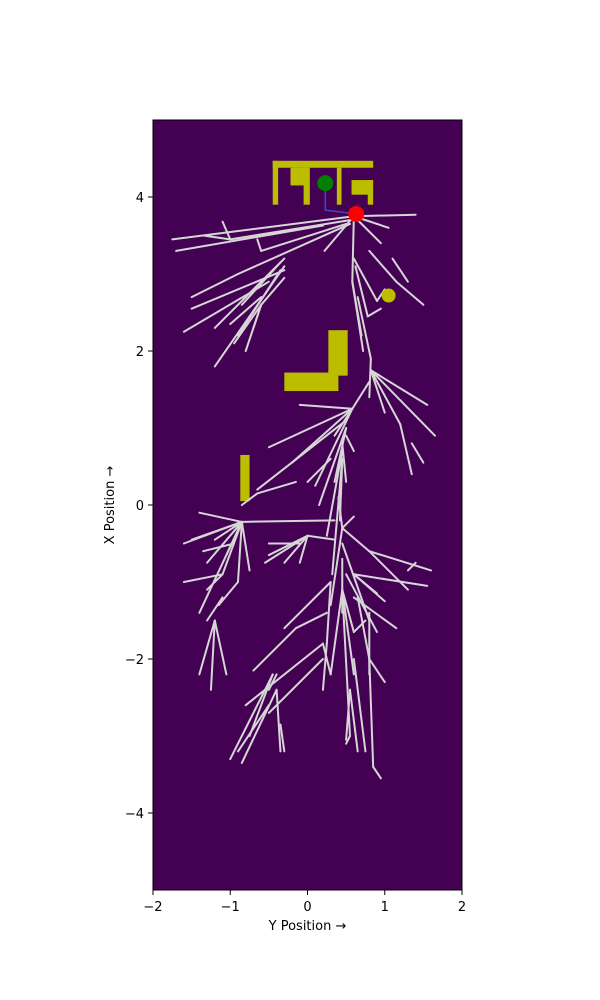 This screenshot has width=600, height=1000. What do you see at coordinates (356, 213) in the screenshot?
I see `goal-marker` at bounding box center [356, 213].